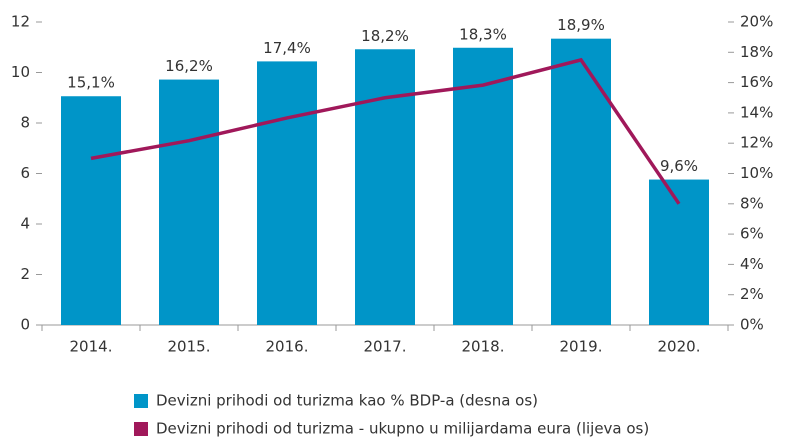 The image size is (803, 439). What do you see at coordinates (581, 347) in the screenshot?
I see `x-tick-label: 2019.` at bounding box center [581, 347].